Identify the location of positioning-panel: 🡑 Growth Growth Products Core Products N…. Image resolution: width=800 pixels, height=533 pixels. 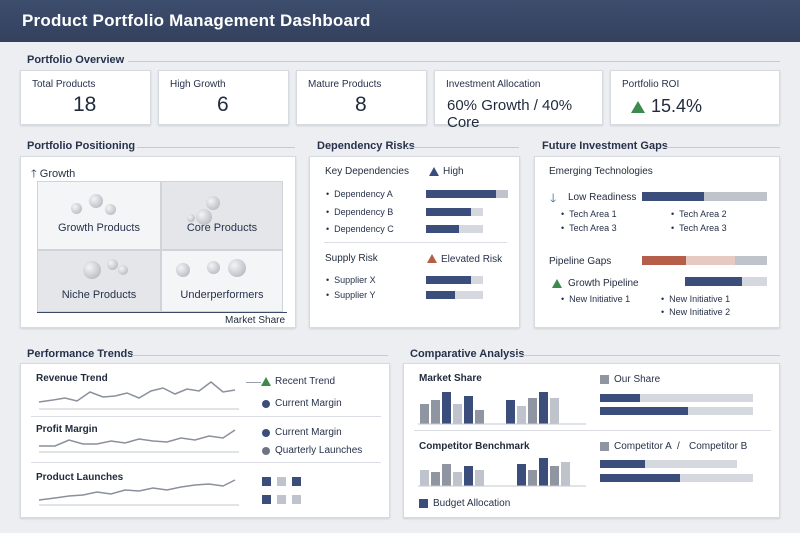
(158, 242).